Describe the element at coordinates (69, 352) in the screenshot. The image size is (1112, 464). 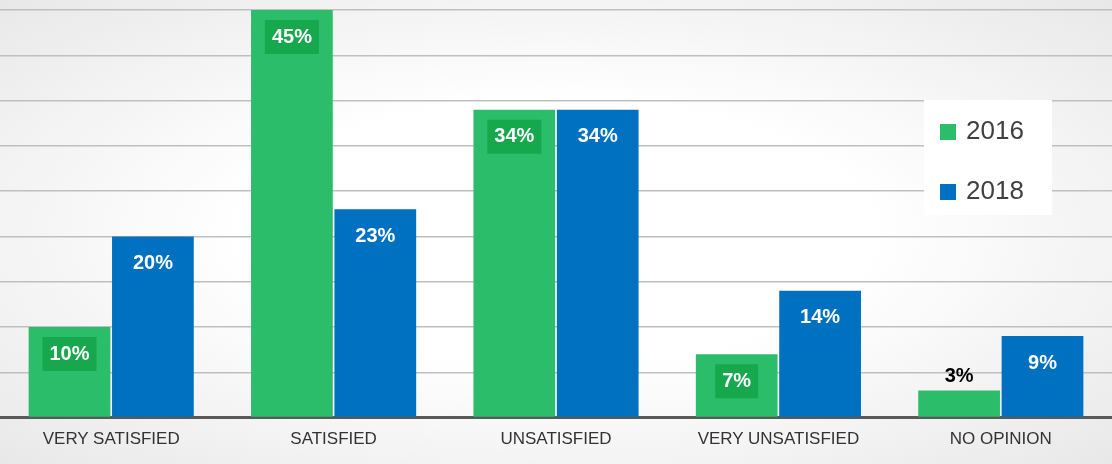
I see `data-label: 10%` at that location.